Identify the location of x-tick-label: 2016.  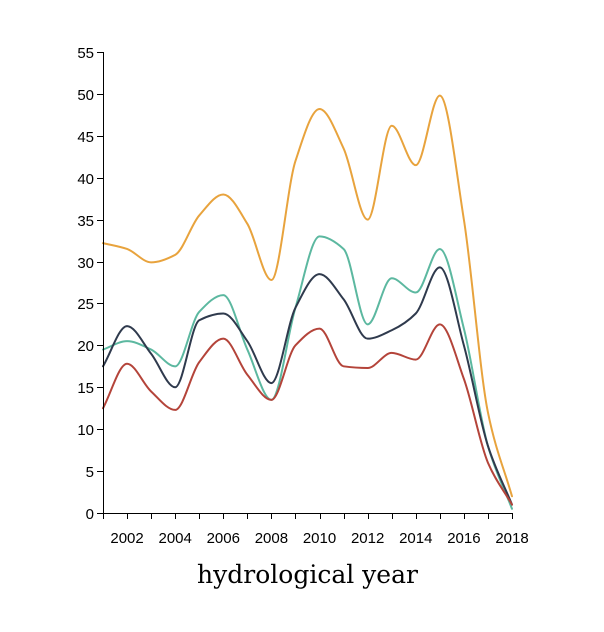
(463, 538).